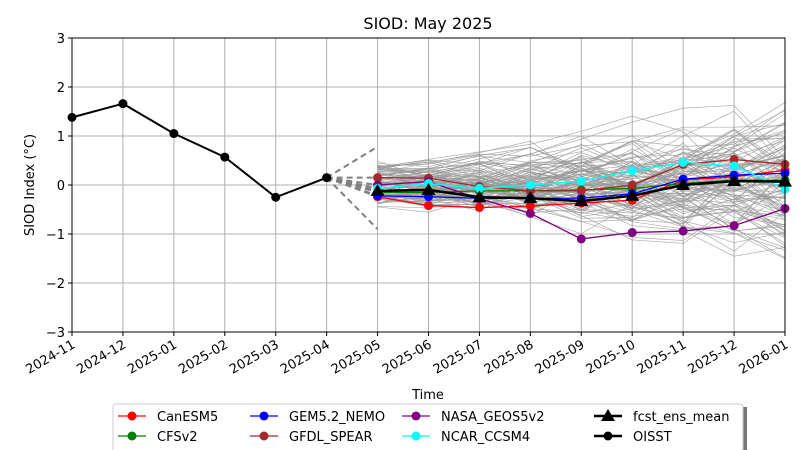 Image resolution: width=800 pixels, height=450 pixels. I want to click on legend-label: NASA_GEOS5v2, so click(493, 417).